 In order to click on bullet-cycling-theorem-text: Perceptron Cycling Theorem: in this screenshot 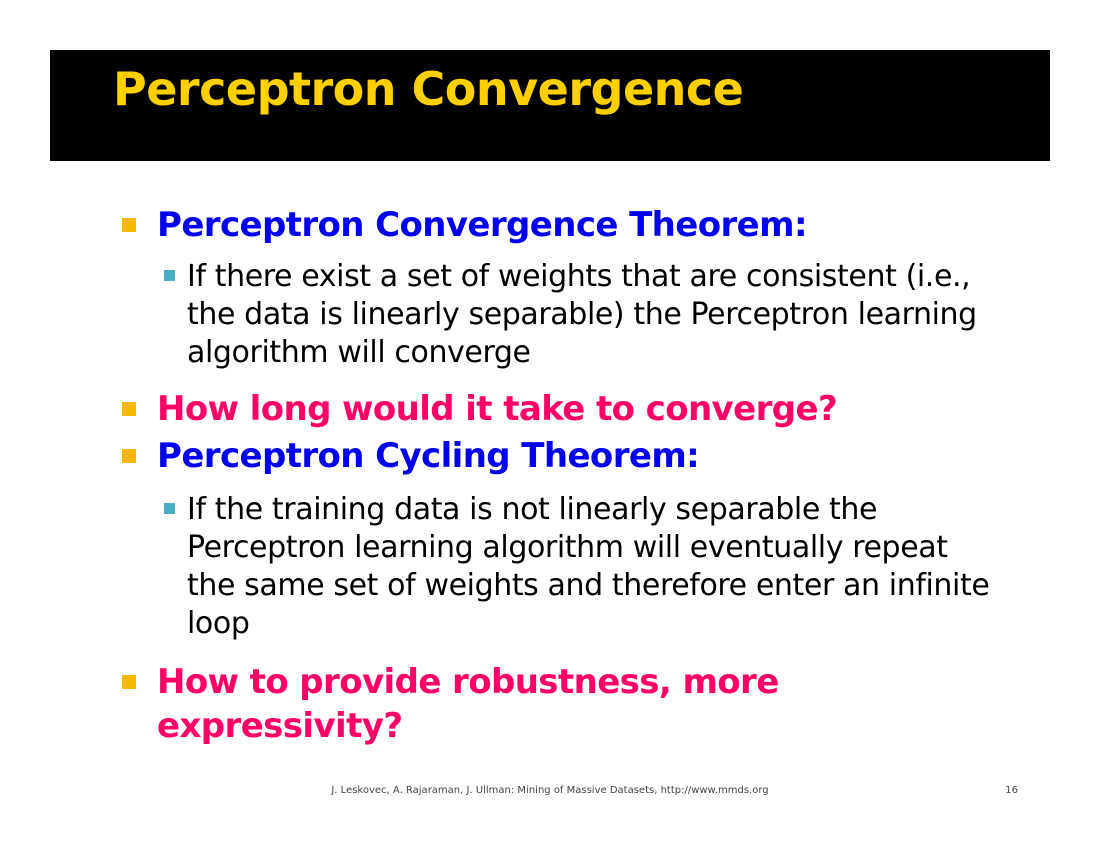, I will do `click(428, 456)`.